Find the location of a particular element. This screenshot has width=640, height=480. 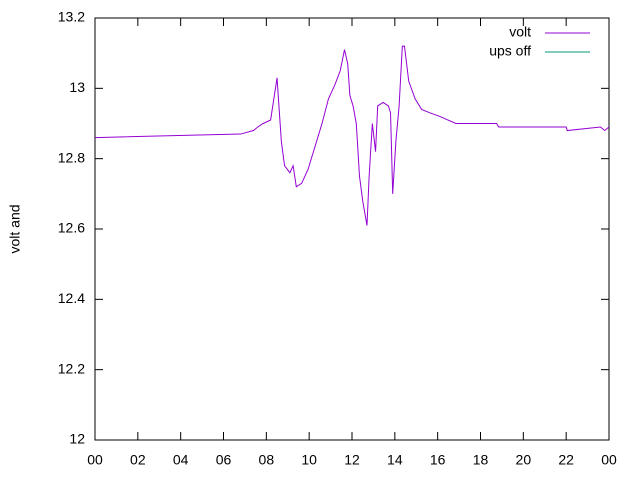

y-tick-label: 12.2 is located at coordinates (71, 368).